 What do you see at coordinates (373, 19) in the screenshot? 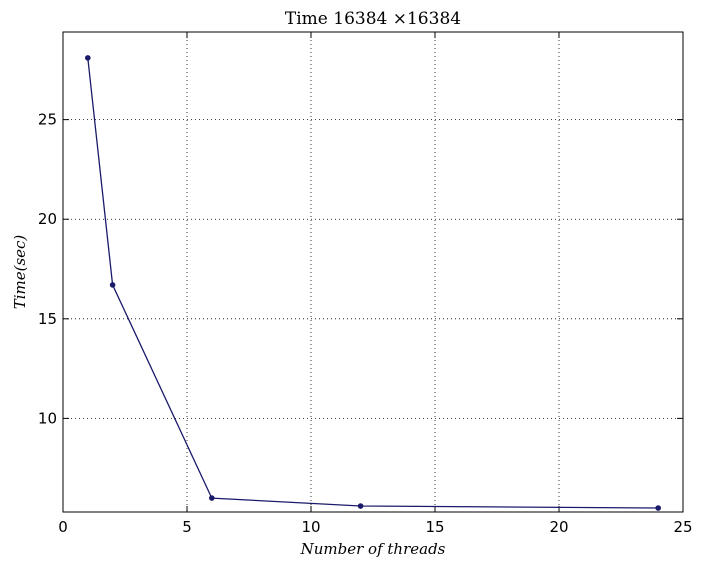
I see `chart-title: Time 16384 ×16384` at bounding box center [373, 19].